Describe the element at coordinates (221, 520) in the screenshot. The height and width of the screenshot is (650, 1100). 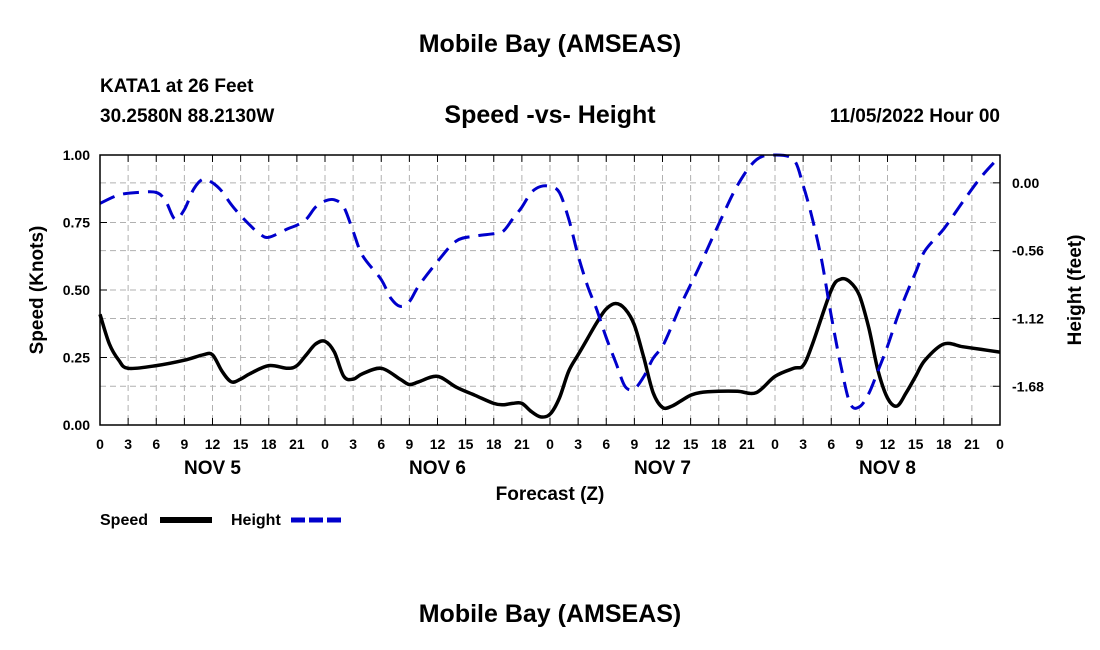
I see `legend: Speed Height` at that location.